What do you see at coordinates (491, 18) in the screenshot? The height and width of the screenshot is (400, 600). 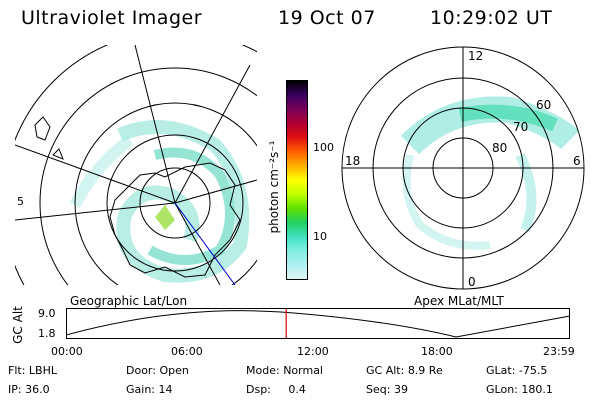 I see `time-label: 10:29:02 UT` at bounding box center [491, 18].